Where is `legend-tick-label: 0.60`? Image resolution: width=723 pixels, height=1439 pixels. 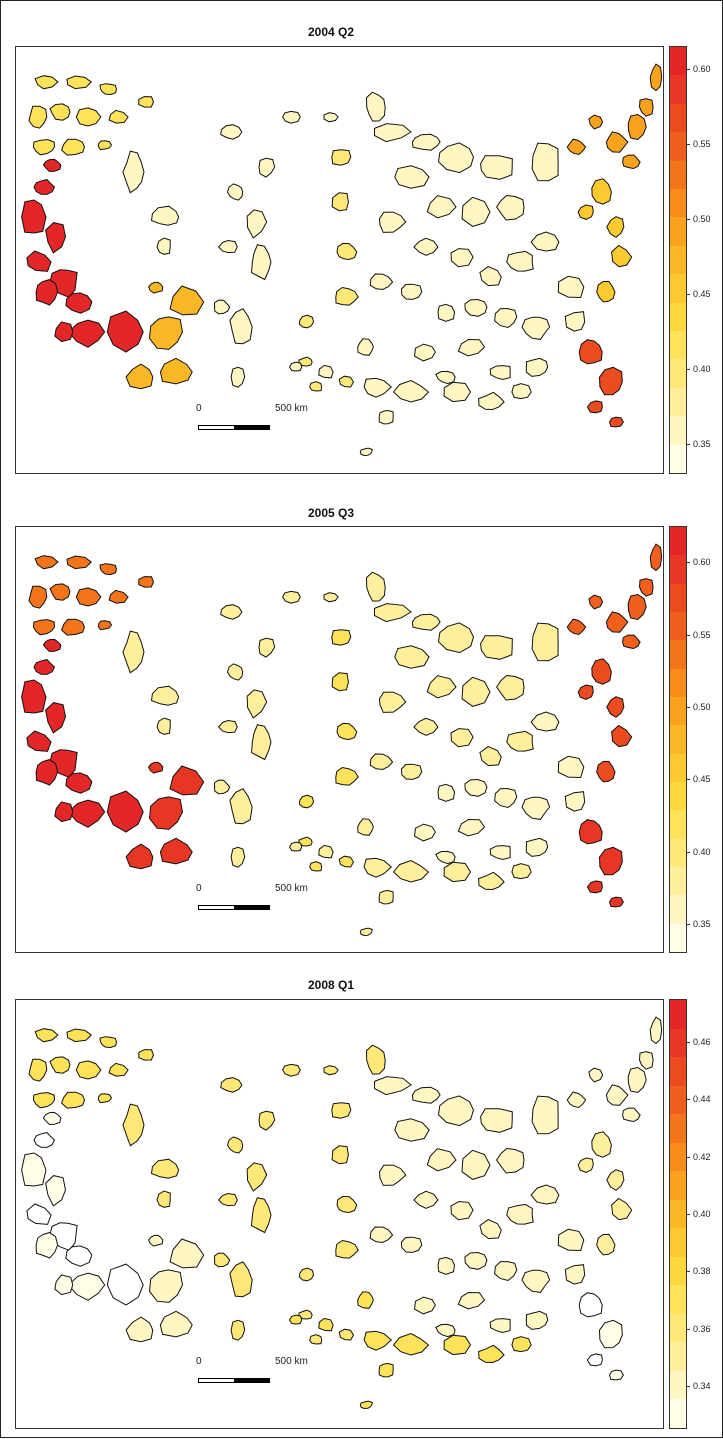 legend-tick-label: 0.60 is located at coordinates (702, 68).